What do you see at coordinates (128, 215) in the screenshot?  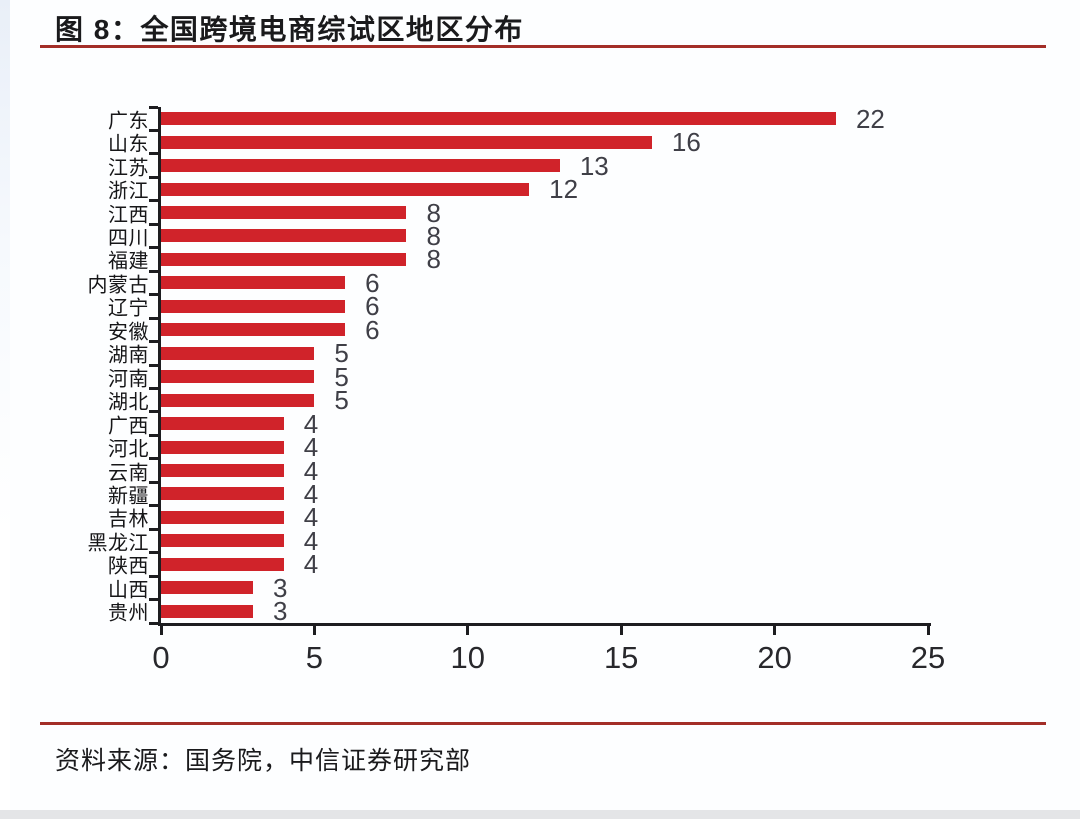 I see `category-label: 江西` at bounding box center [128, 215].